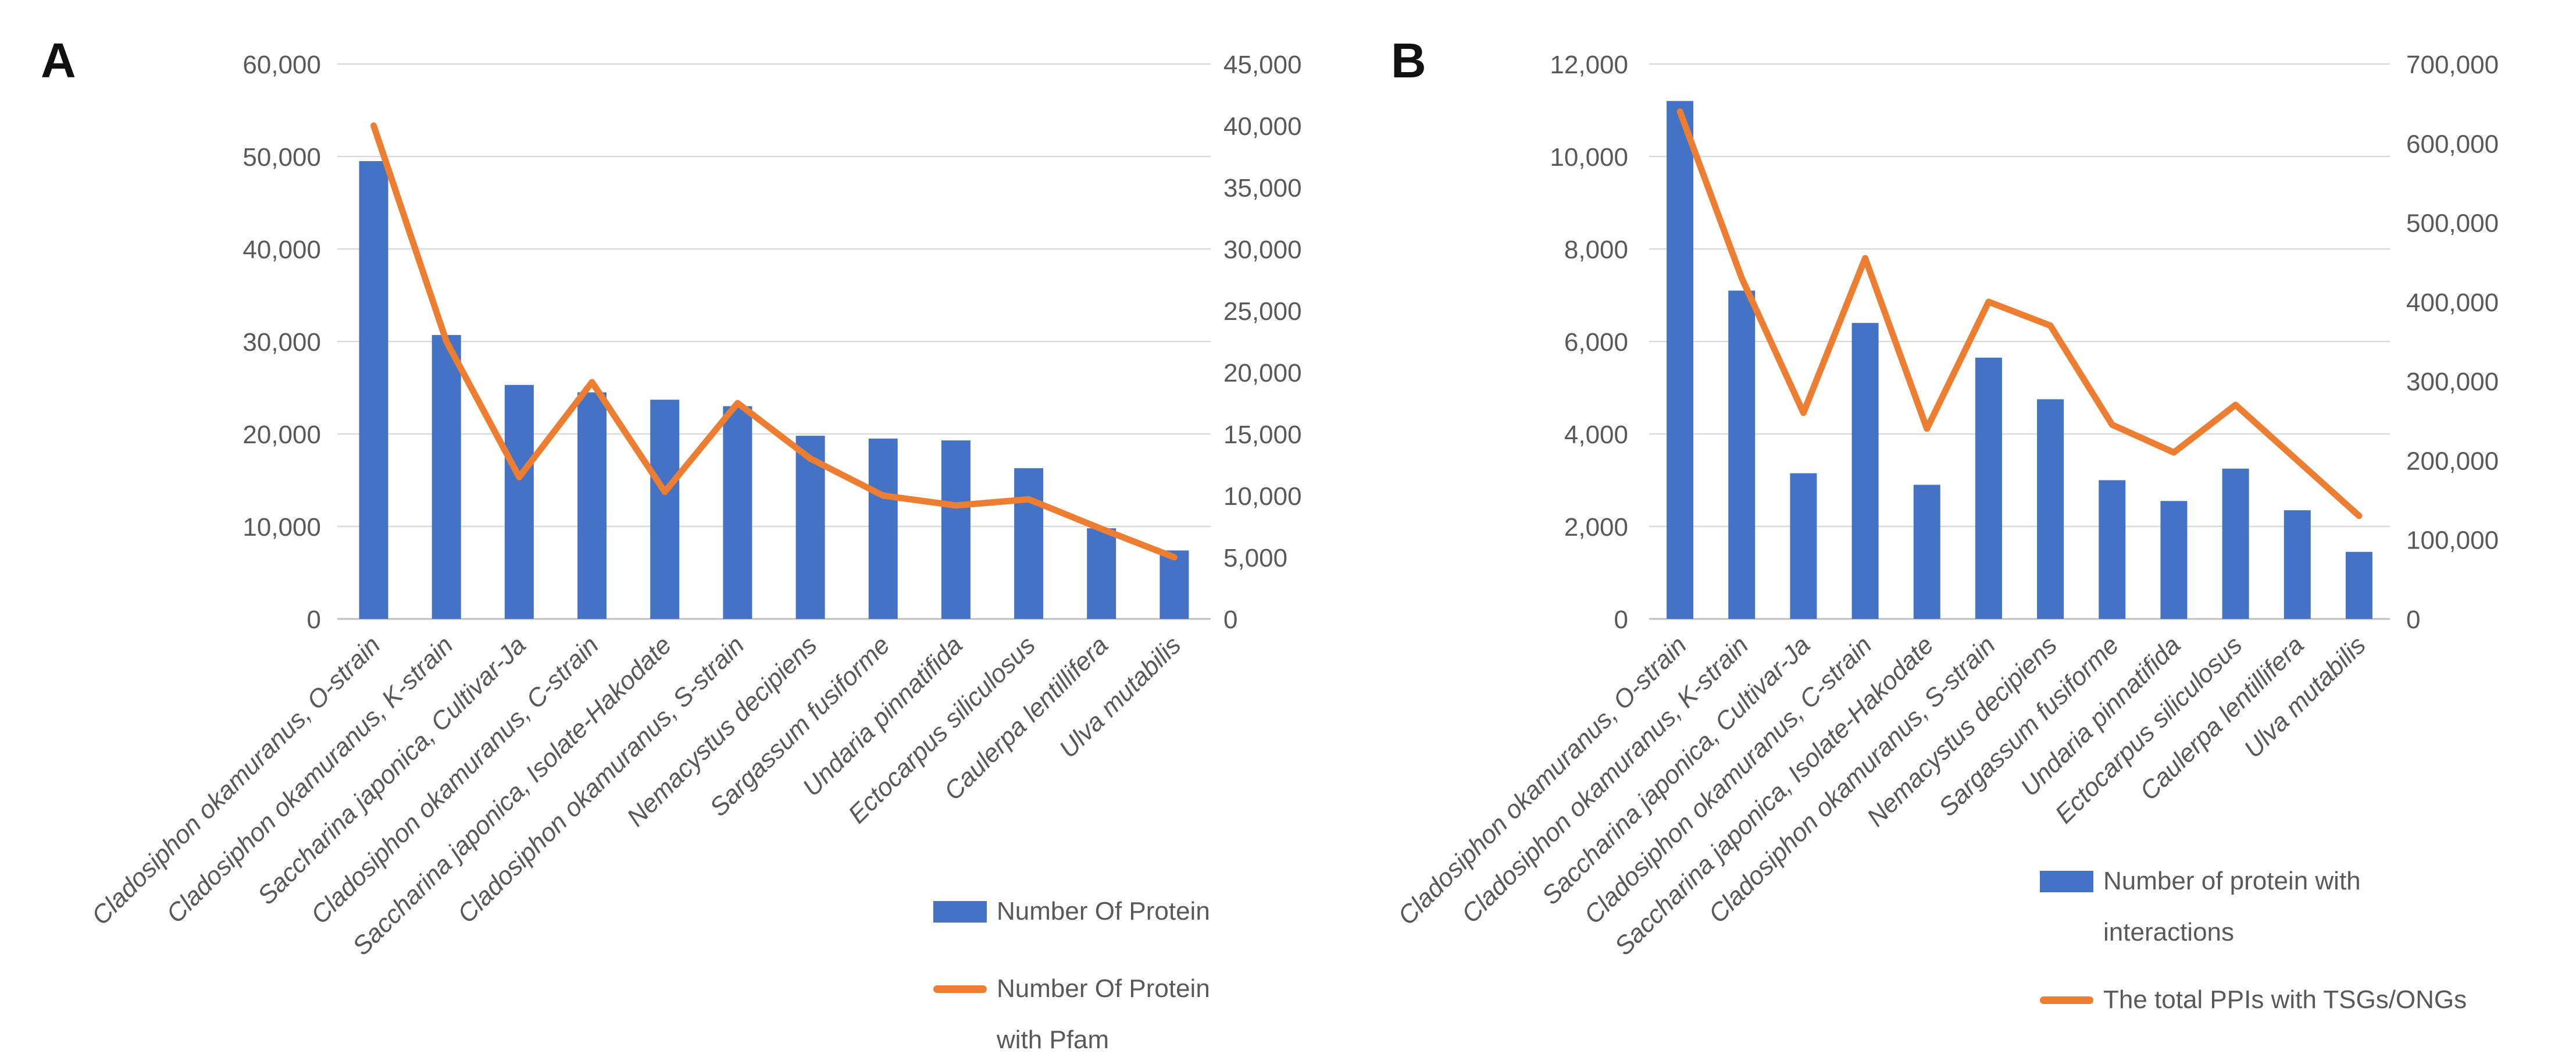  What do you see at coordinates (2169, 932) in the screenshot?
I see `legend-label-bar-b-line2: interactions` at bounding box center [2169, 932].